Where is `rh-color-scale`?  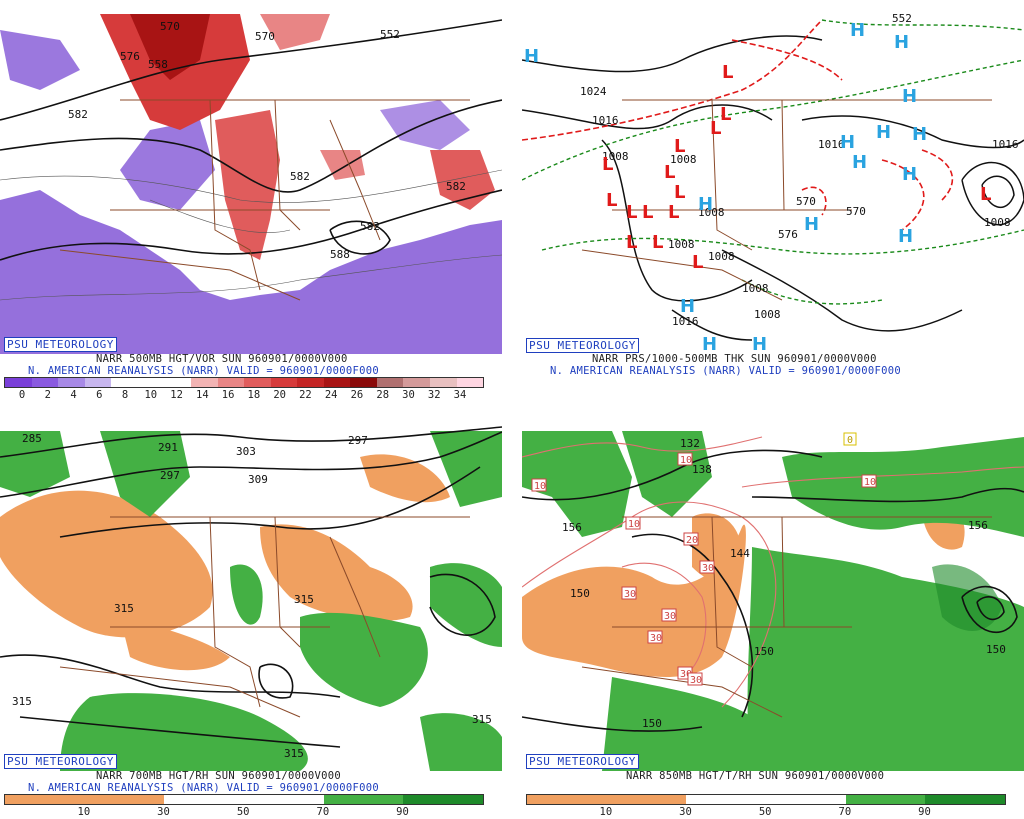
rh-color-scale is located at coordinates (244, 799).